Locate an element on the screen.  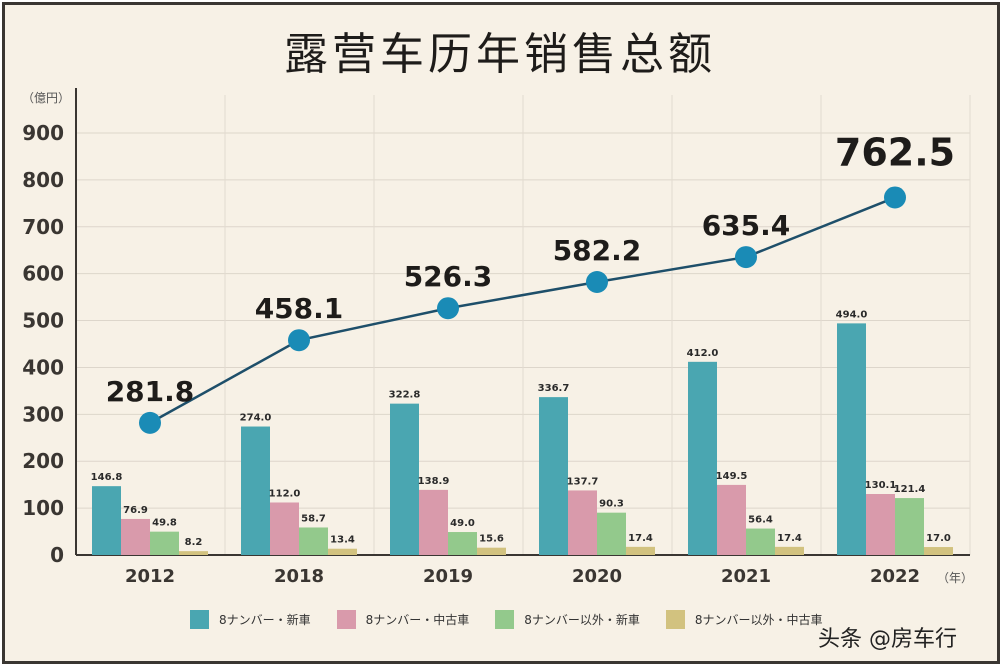
bar-data-label: 138.9 is located at coordinates (434, 481).